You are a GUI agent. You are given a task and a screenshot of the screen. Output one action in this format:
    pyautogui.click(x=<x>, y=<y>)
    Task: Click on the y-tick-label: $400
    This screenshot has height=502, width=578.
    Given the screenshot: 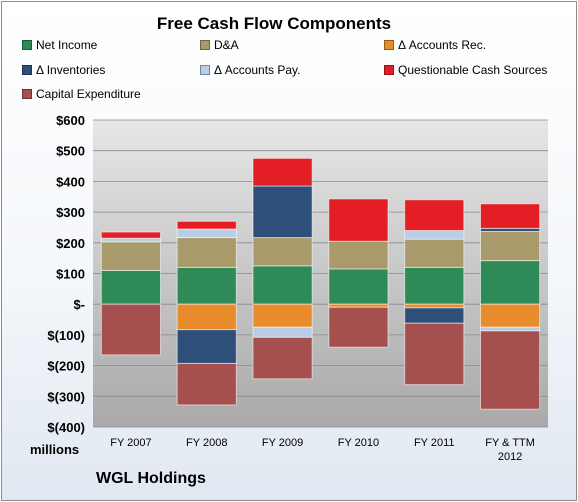 What is the action you would take?
    pyautogui.click(x=70, y=181)
    